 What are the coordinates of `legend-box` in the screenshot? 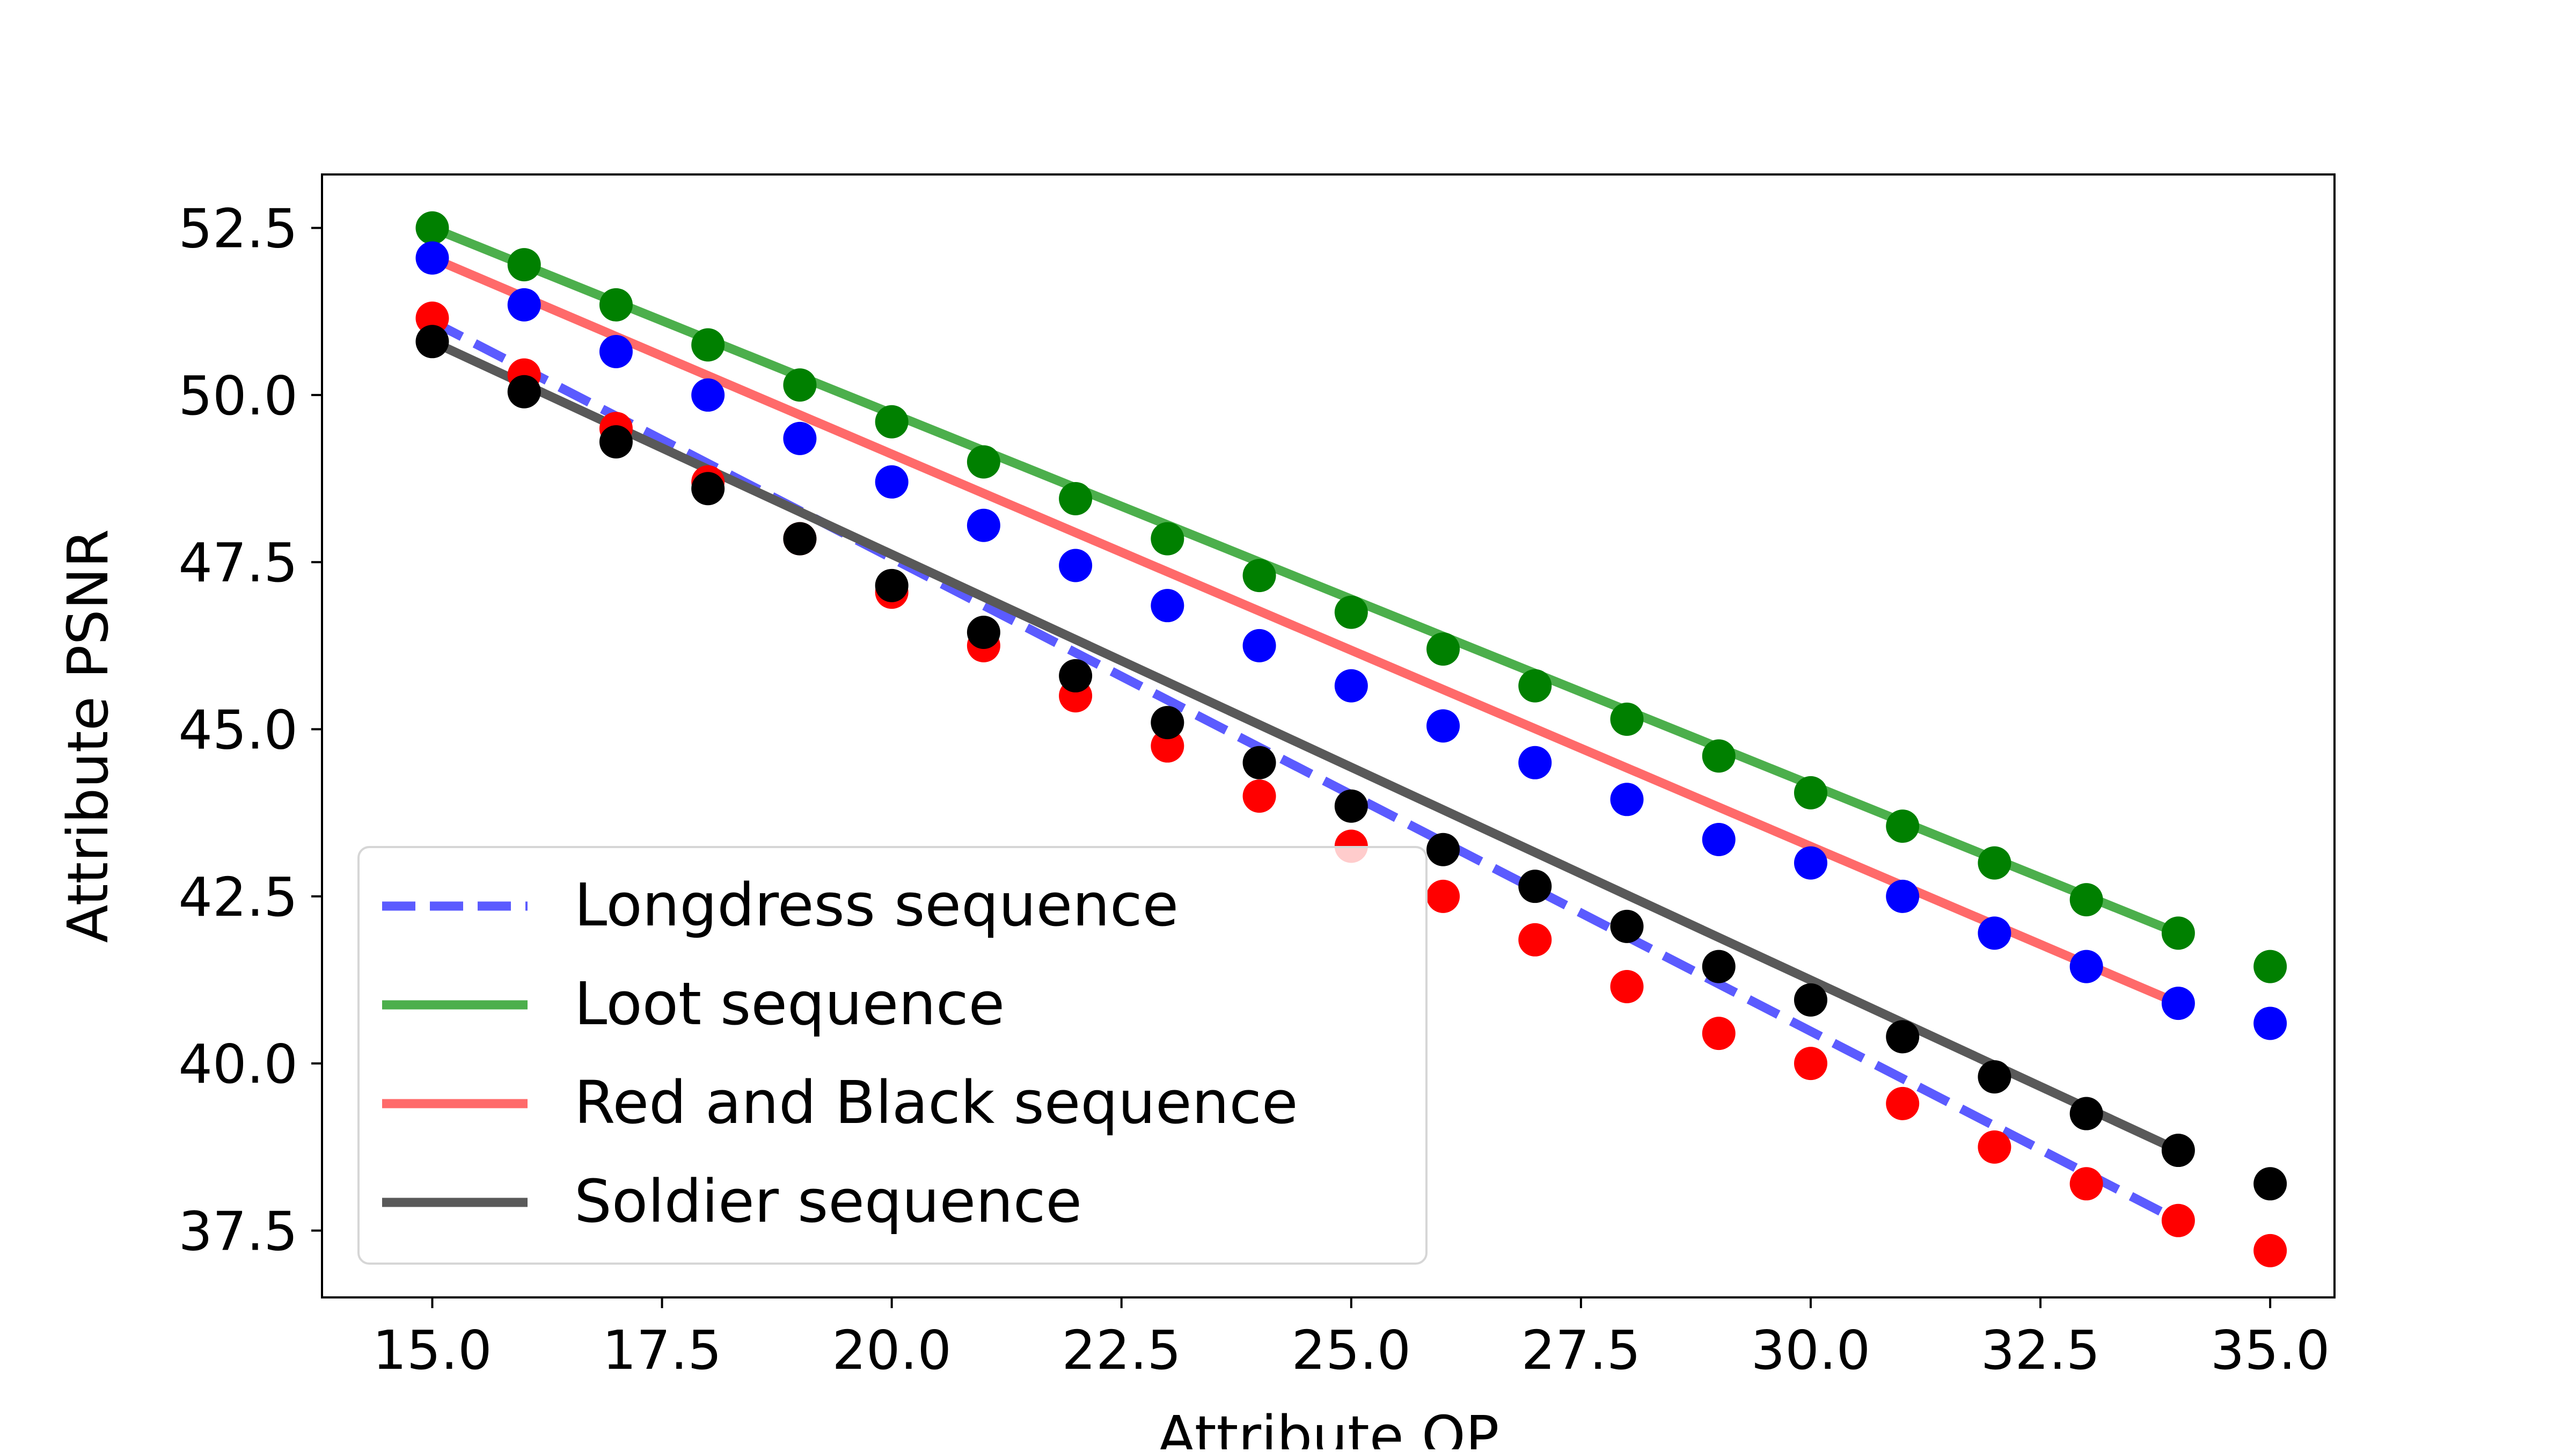 It's located at (892, 1055).